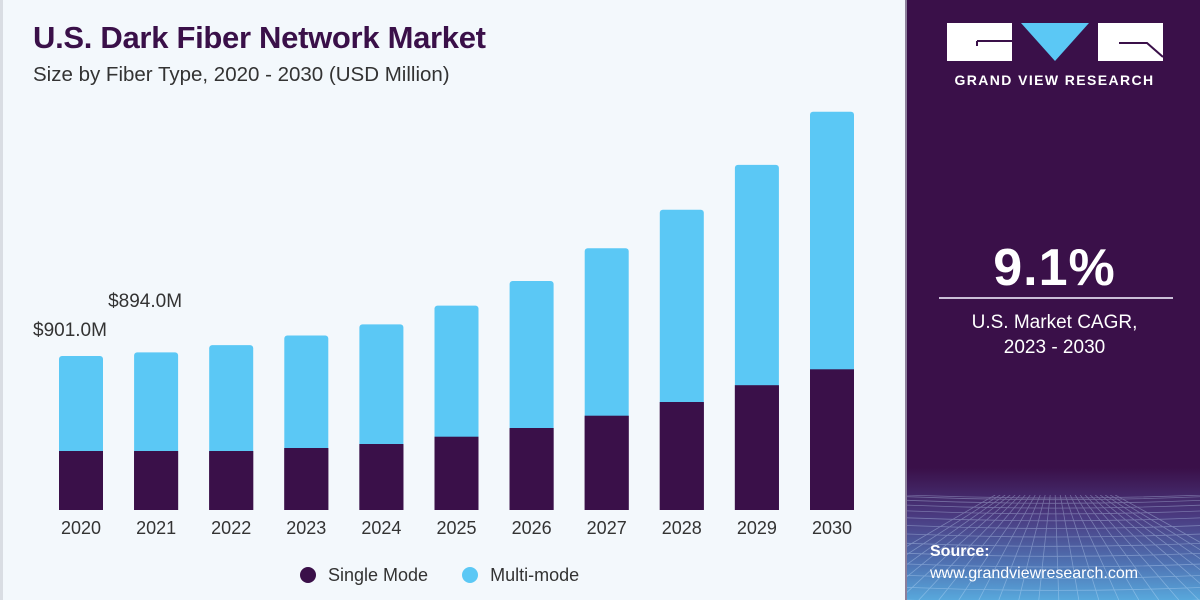  What do you see at coordinates (156, 403) in the screenshot?
I see `bar-multi-mode-2021` at bounding box center [156, 403].